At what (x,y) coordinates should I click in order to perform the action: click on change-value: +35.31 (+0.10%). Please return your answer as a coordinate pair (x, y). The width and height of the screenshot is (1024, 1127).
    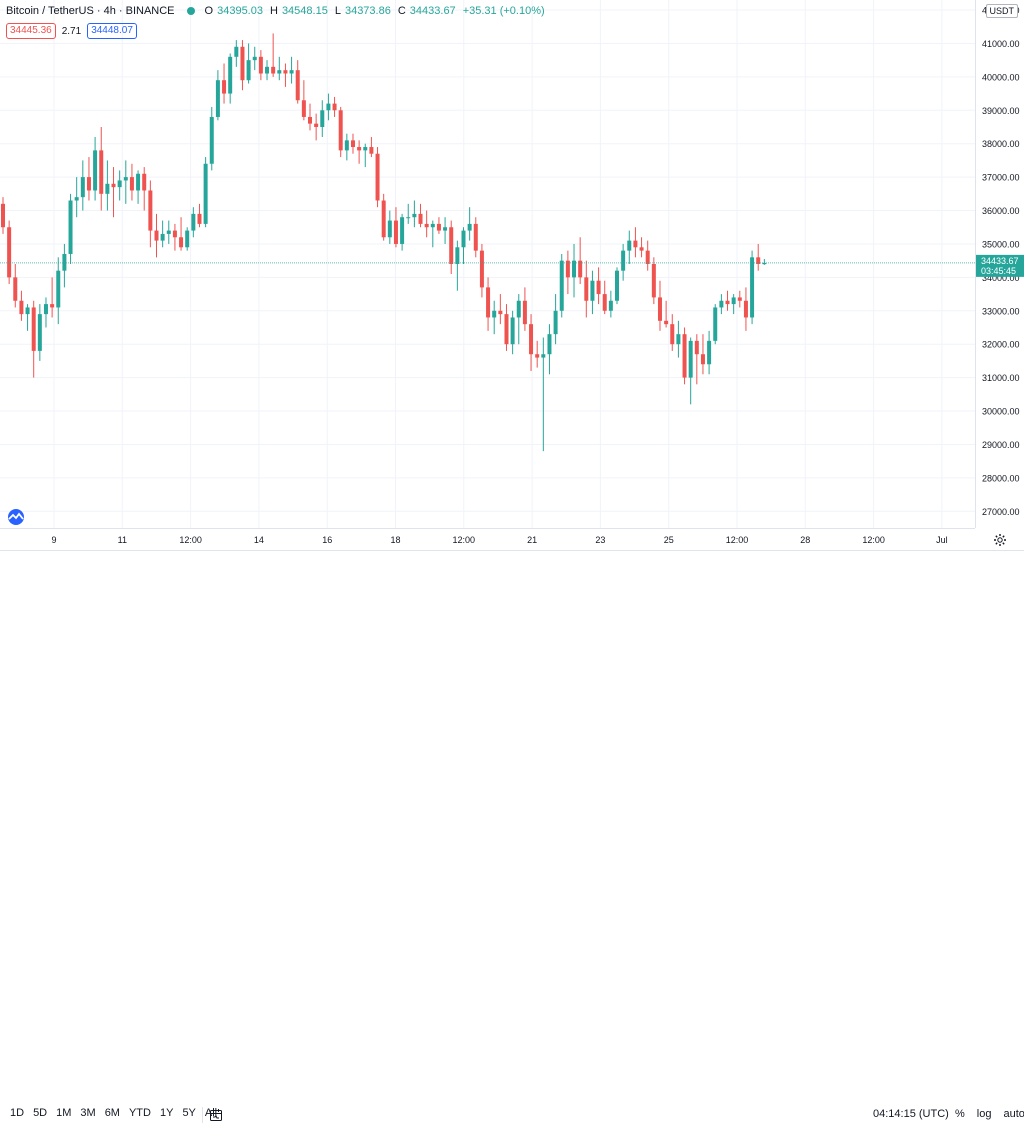
    Looking at the image, I should click on (503, 11).